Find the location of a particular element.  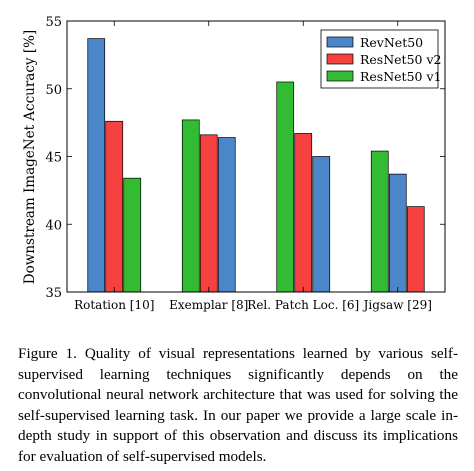

y-tick-label: 50 is located at coordinates (53, 90).